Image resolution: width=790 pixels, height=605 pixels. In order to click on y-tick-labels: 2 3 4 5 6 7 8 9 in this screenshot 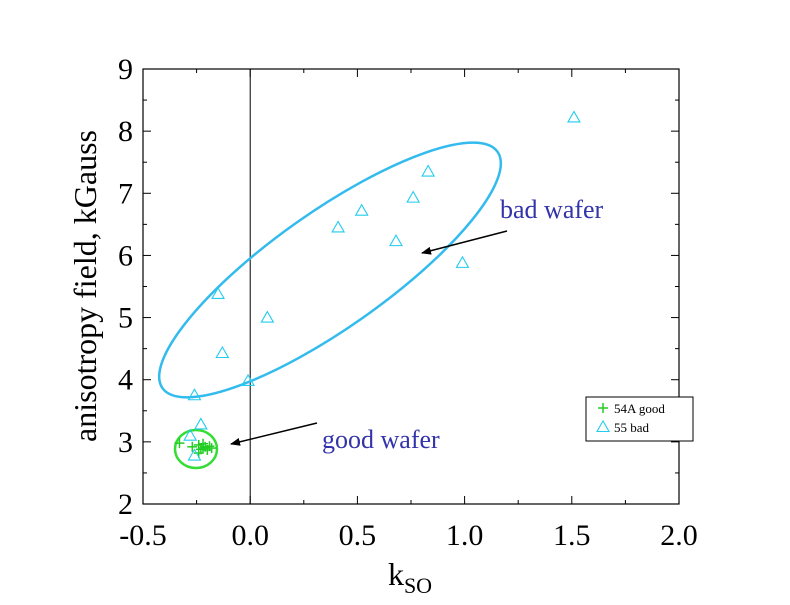, I will do `click(125, 287)`.